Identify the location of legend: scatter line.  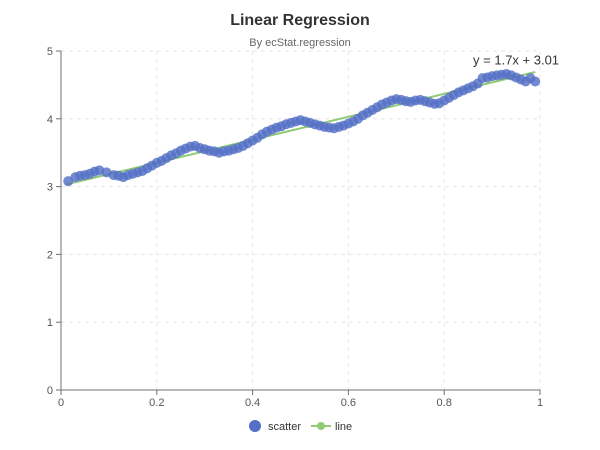
(300, 426).